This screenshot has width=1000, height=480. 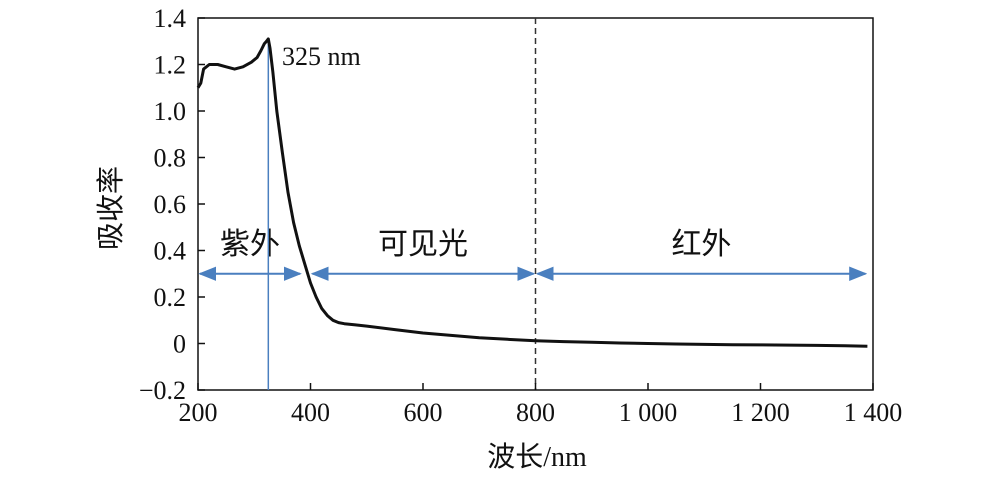 I want to click on x-tick-label: 800, so click(x=535, y=412).